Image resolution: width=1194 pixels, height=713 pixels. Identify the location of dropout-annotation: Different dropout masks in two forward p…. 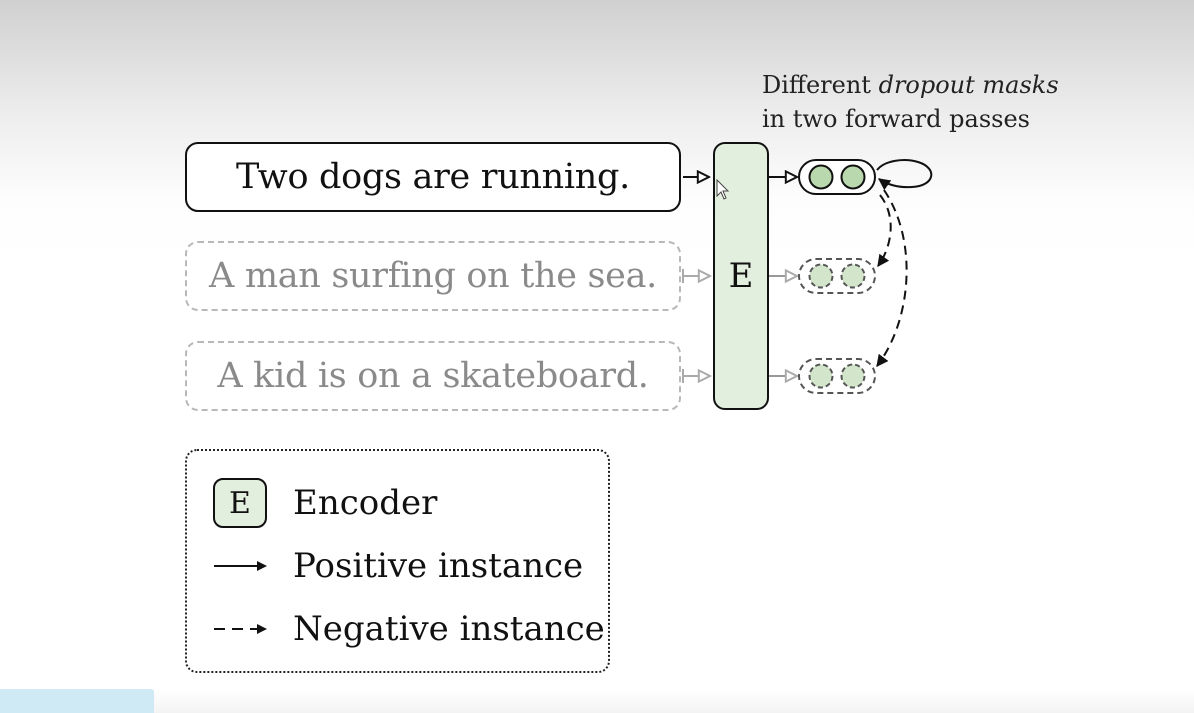
(910, 102).